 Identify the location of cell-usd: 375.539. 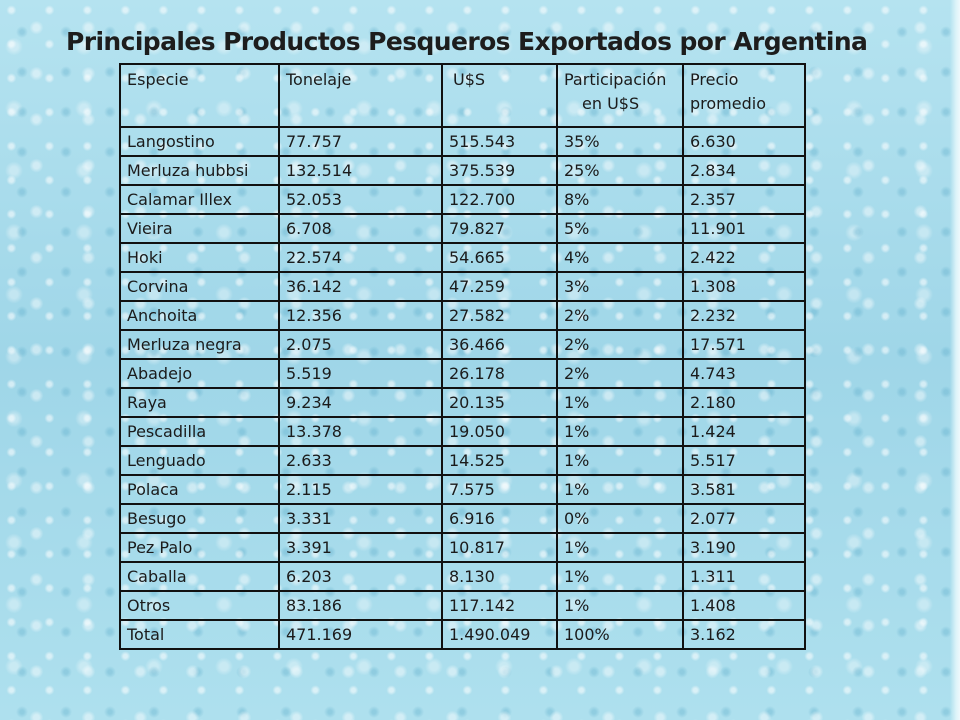
(499, 170).